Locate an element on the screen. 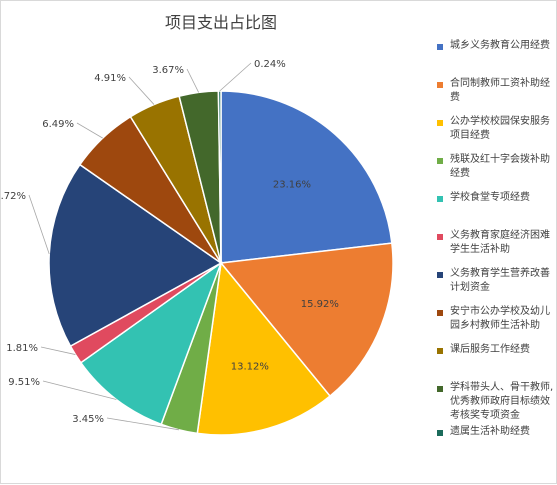 The height and width of the screenshot is (485, 557). data-label: 15.92% is located at coordinates (320, 304).